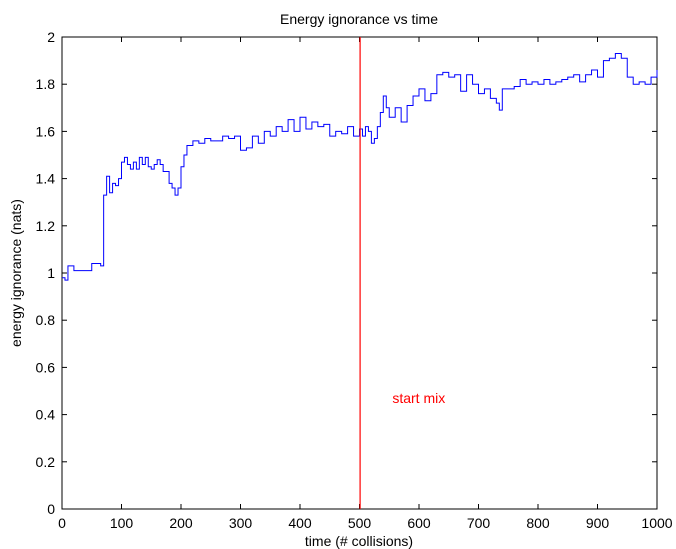 This screenshot has width=676, height=549. Describe the element at coordinates (51, 37) in the screenshot. I see `y-tick-label: 2` at that location.